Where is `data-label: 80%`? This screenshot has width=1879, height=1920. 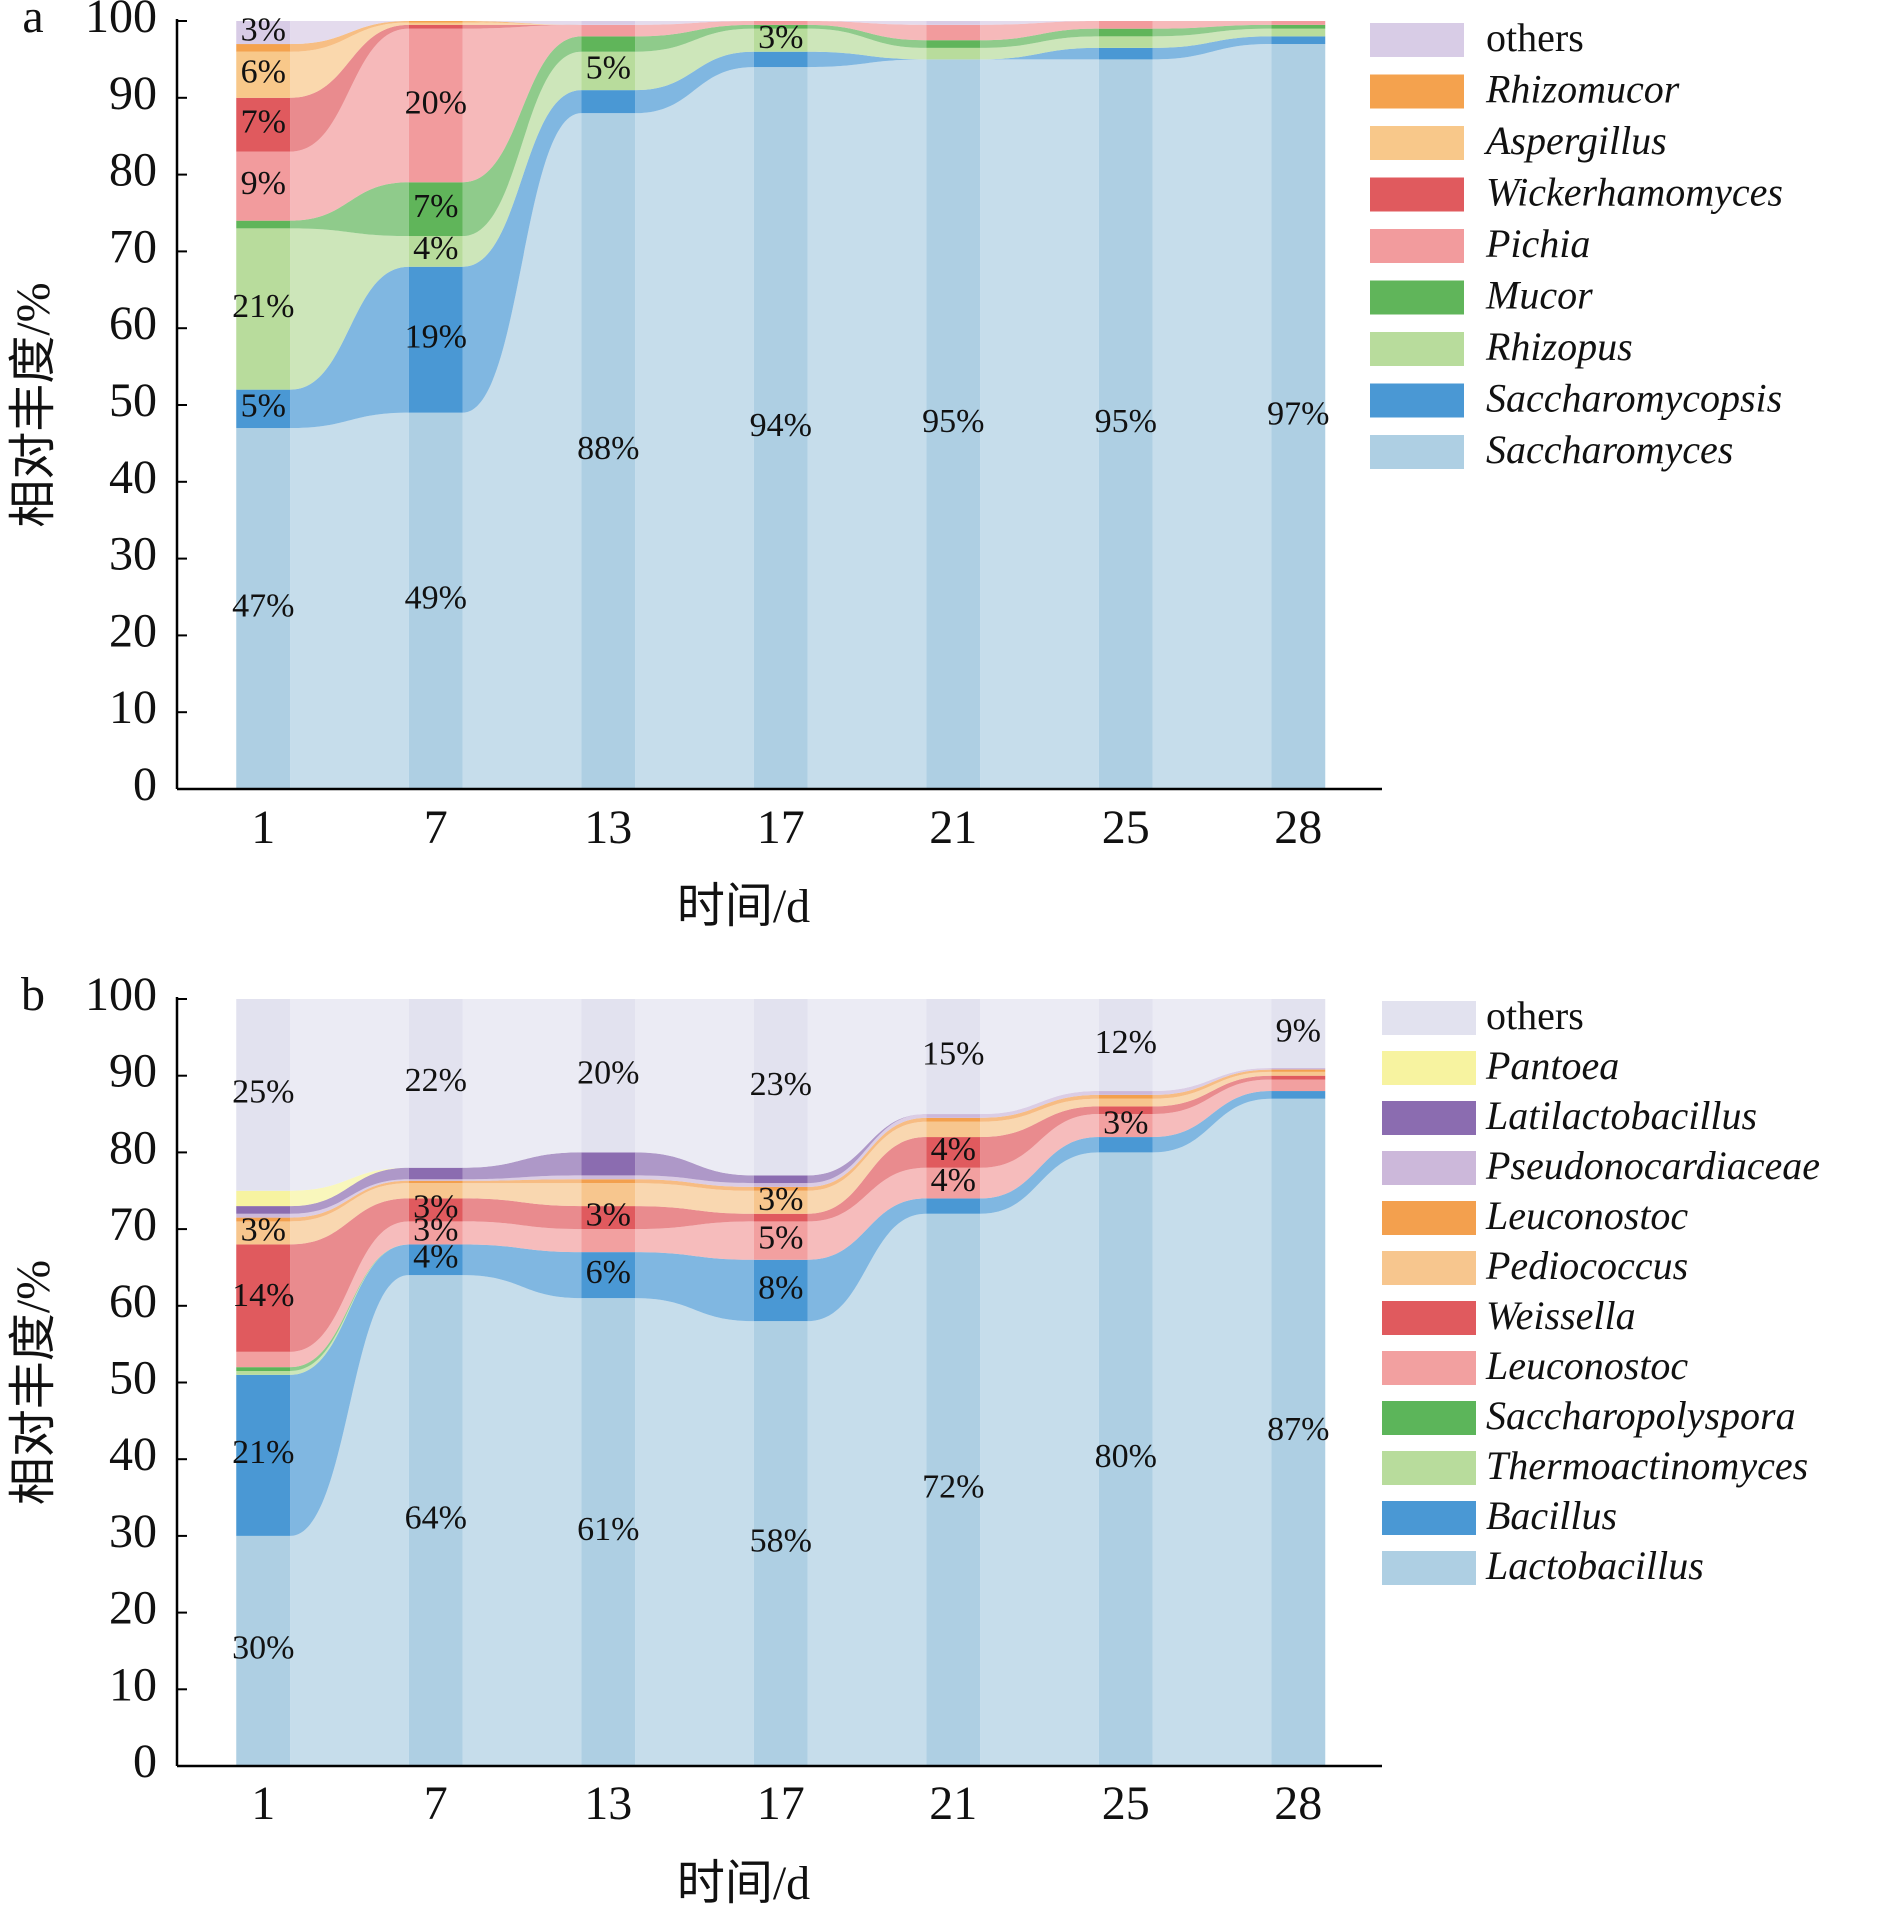
data-label: 80% is located at coordinates (1126, 1456).